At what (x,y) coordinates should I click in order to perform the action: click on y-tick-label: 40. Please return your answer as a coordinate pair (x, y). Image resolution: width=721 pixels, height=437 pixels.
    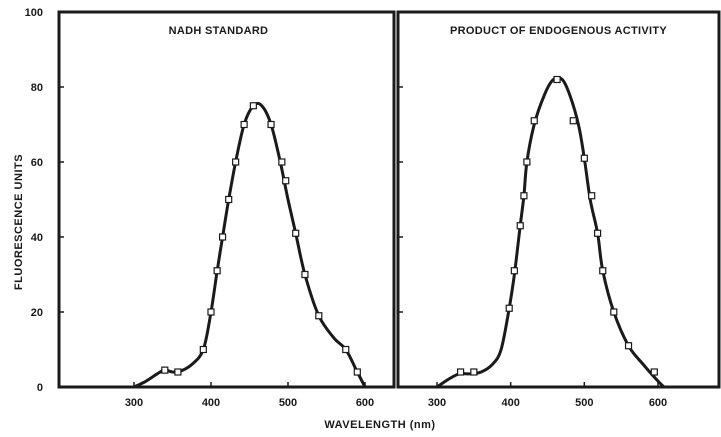
    Looking at the image, I should click on (37, 238).